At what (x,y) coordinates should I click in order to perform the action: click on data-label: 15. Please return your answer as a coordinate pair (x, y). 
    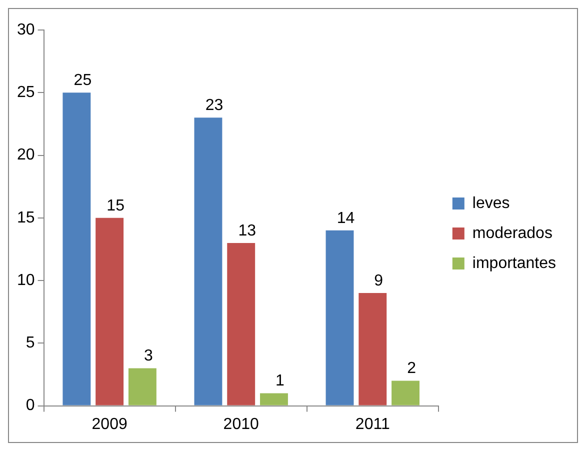
    Looking at the image, I should click on (115, 205).